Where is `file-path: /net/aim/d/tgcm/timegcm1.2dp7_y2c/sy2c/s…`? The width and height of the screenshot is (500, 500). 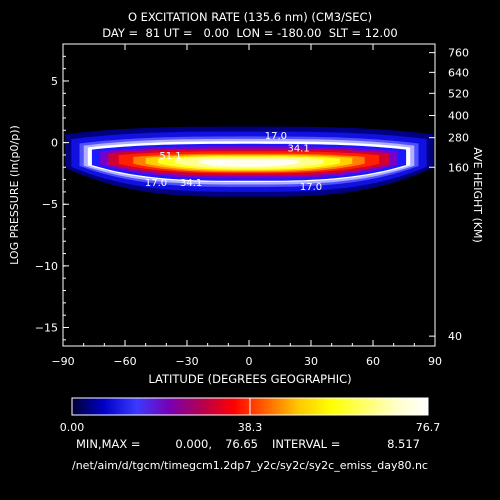
file-path: /net/aim/d/tgcm/timegcm1.2dp7_y2c/sy2c/s… is located at coordinates (250, 465).